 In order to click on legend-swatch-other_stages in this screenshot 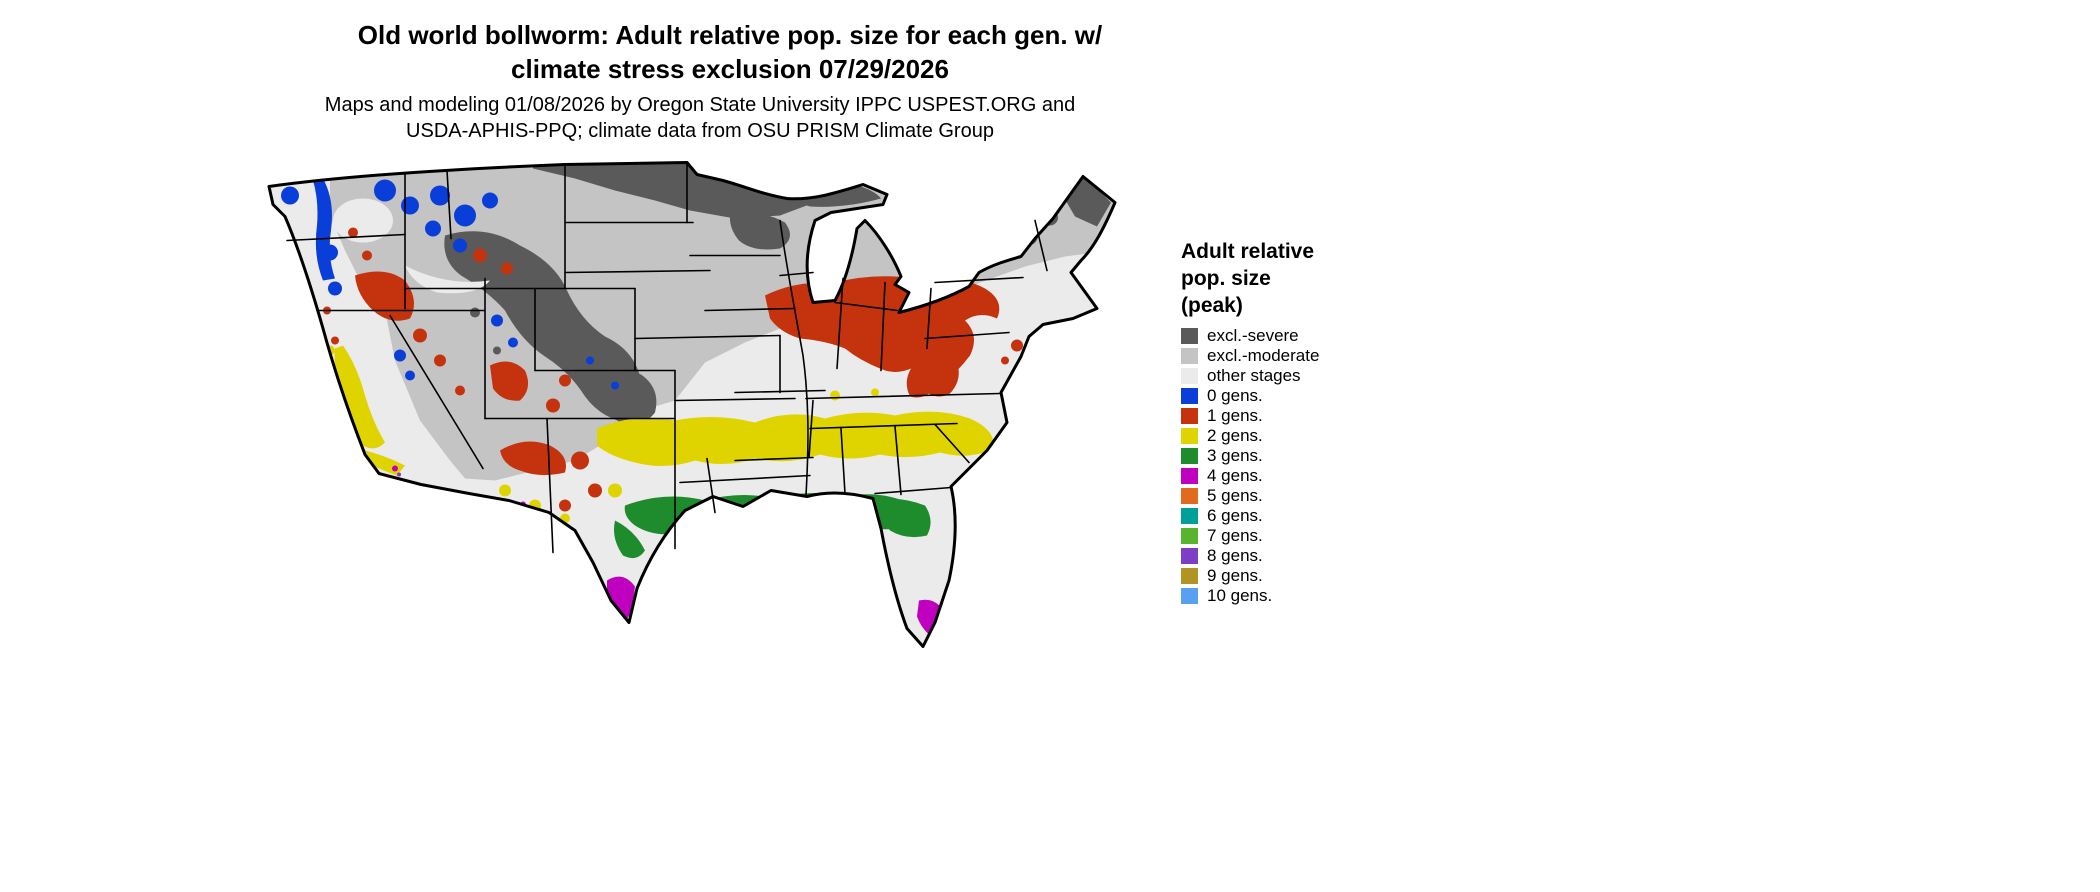, I will do `click(1189, 376)`.